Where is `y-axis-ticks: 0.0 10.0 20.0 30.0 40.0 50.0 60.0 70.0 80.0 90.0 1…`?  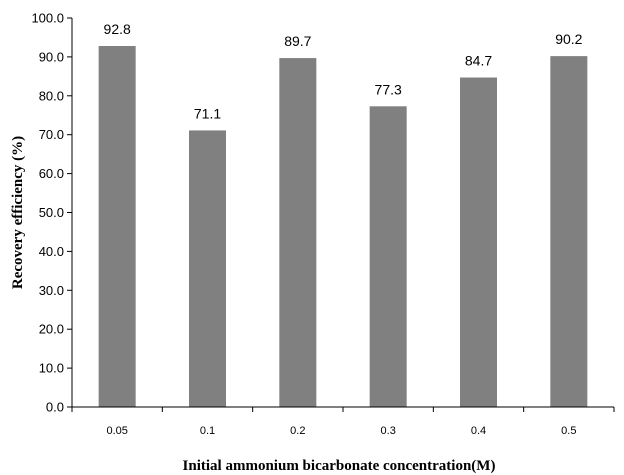 y-axis-ticks: 0.0 10.0 20.0 30.0 40.0 50.0 60.0 70.0 80.0 90.0 1… is located at coordinates (51, 213).